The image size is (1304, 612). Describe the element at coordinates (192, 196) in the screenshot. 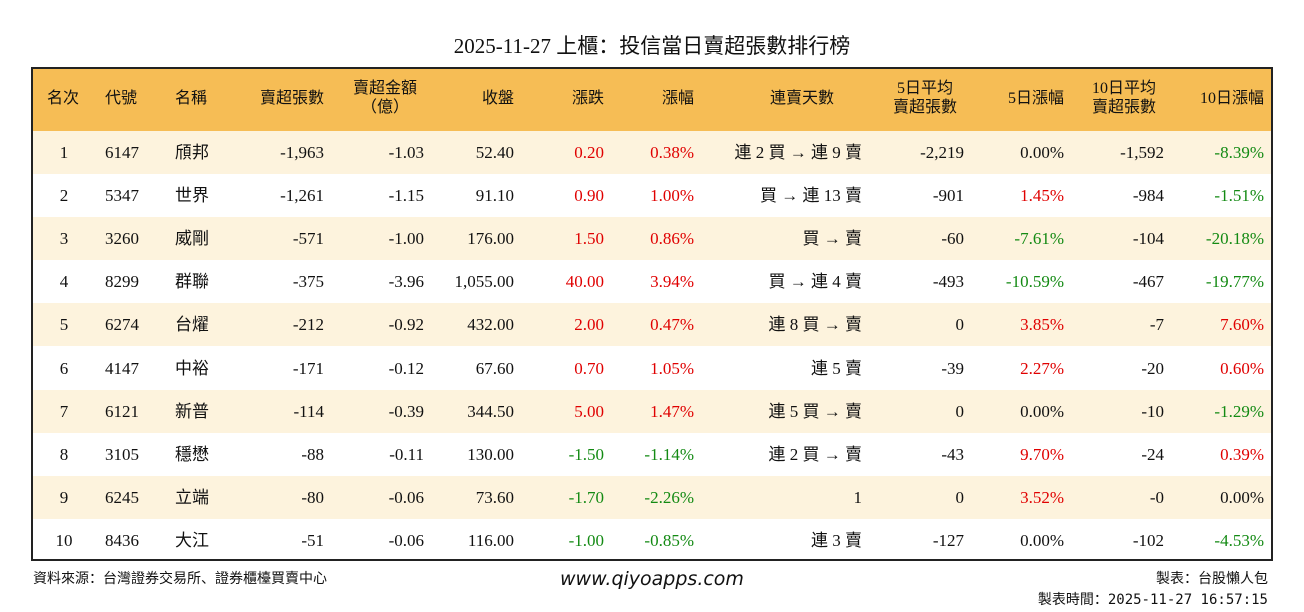

I see `table-cell: 世界` at that location.